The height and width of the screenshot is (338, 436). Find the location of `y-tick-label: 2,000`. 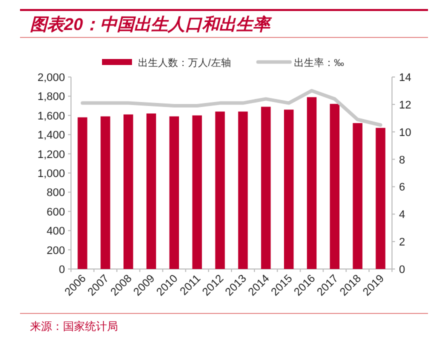

y-tick-label: 2,000 is located at coordinates (51, 78).